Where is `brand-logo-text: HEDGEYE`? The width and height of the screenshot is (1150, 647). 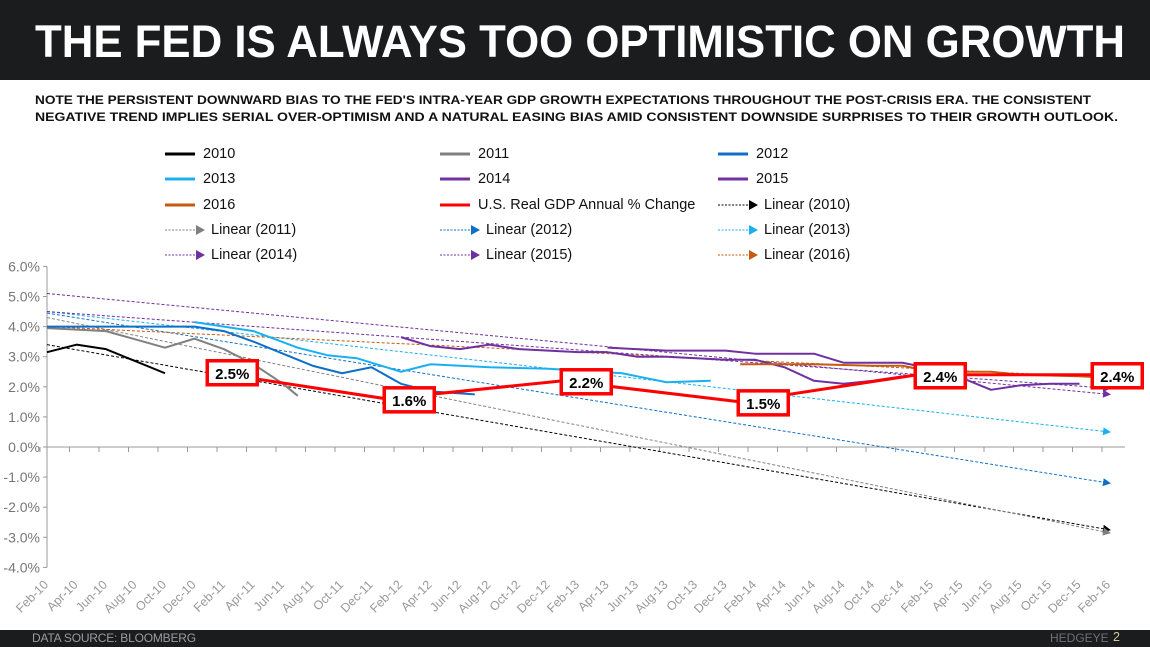
brand-logo-text: HEDGEYE is located at coordinates (1079, 638).